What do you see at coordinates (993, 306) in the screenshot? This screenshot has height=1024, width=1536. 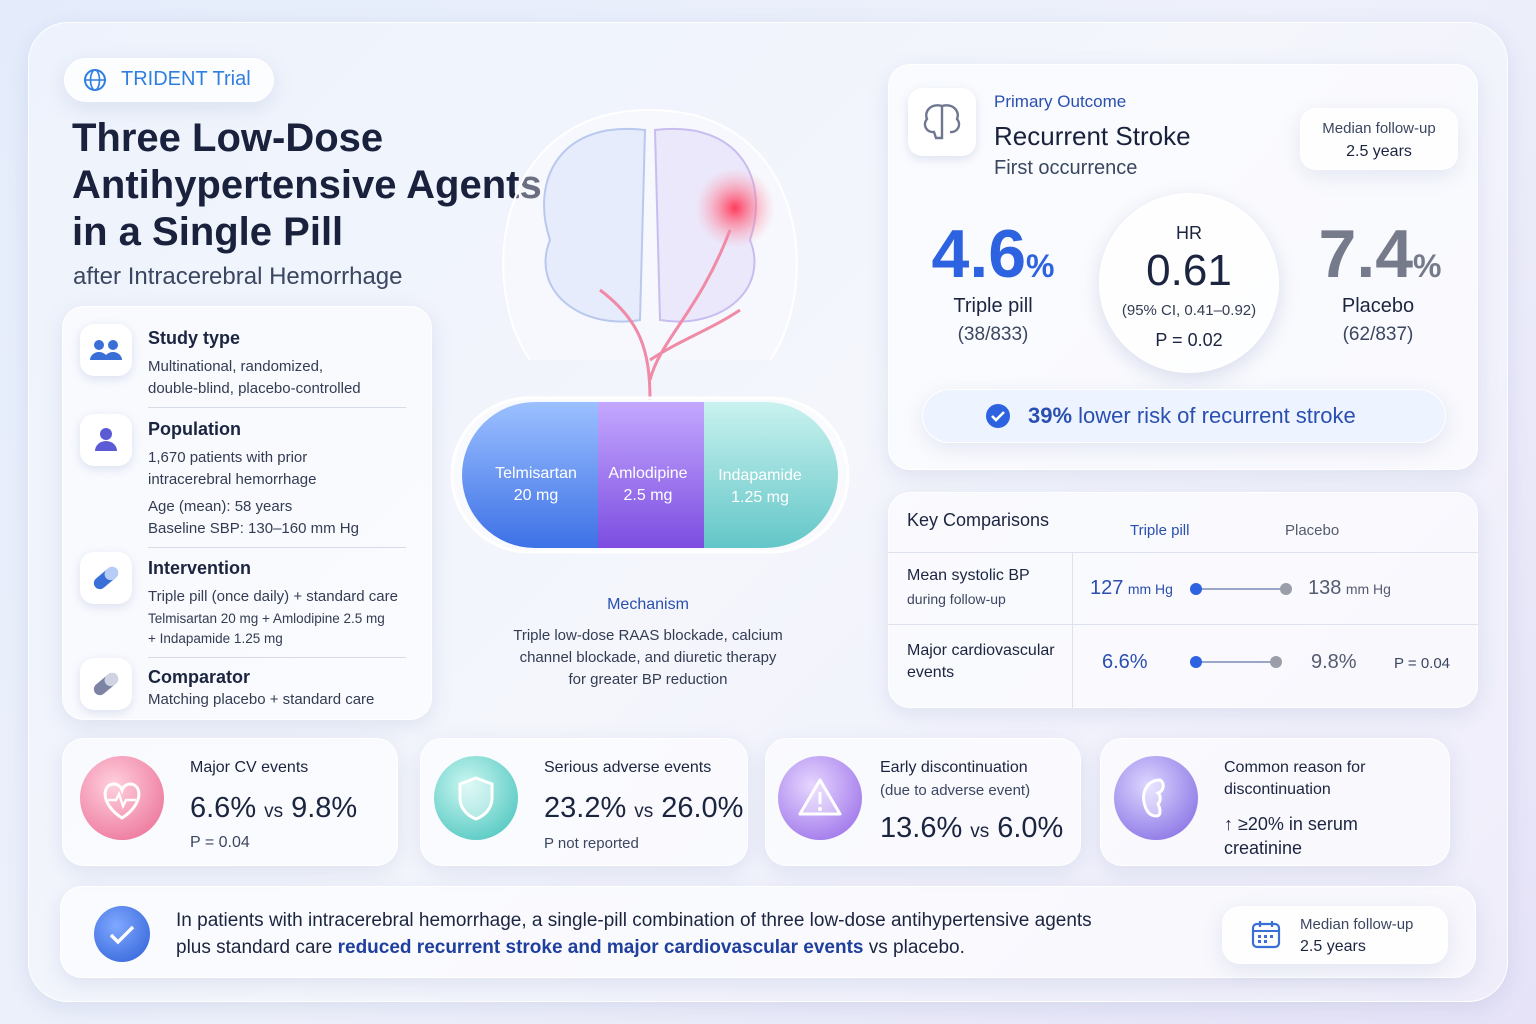 I see `arm-name: Triple pill` at bounding box center [993, 306].